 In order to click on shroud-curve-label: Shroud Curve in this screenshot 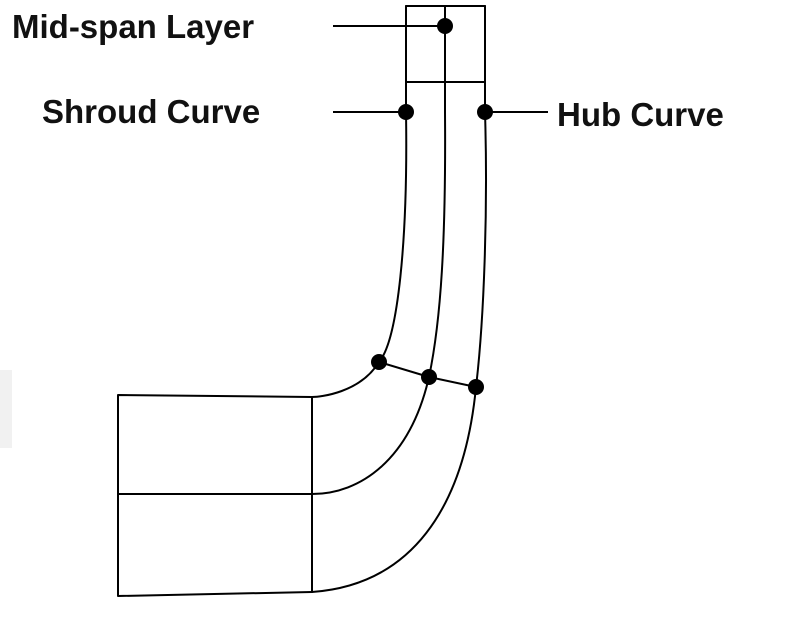, I will do `click(151, 111)`.